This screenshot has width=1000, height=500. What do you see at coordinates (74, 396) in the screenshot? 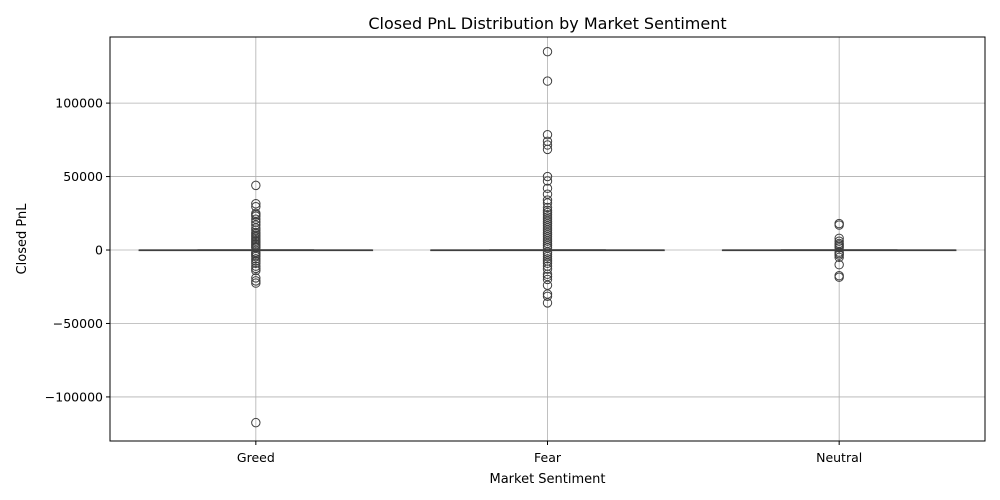
I see `y-tick-label: −100000` at bounding box center [74, 396].